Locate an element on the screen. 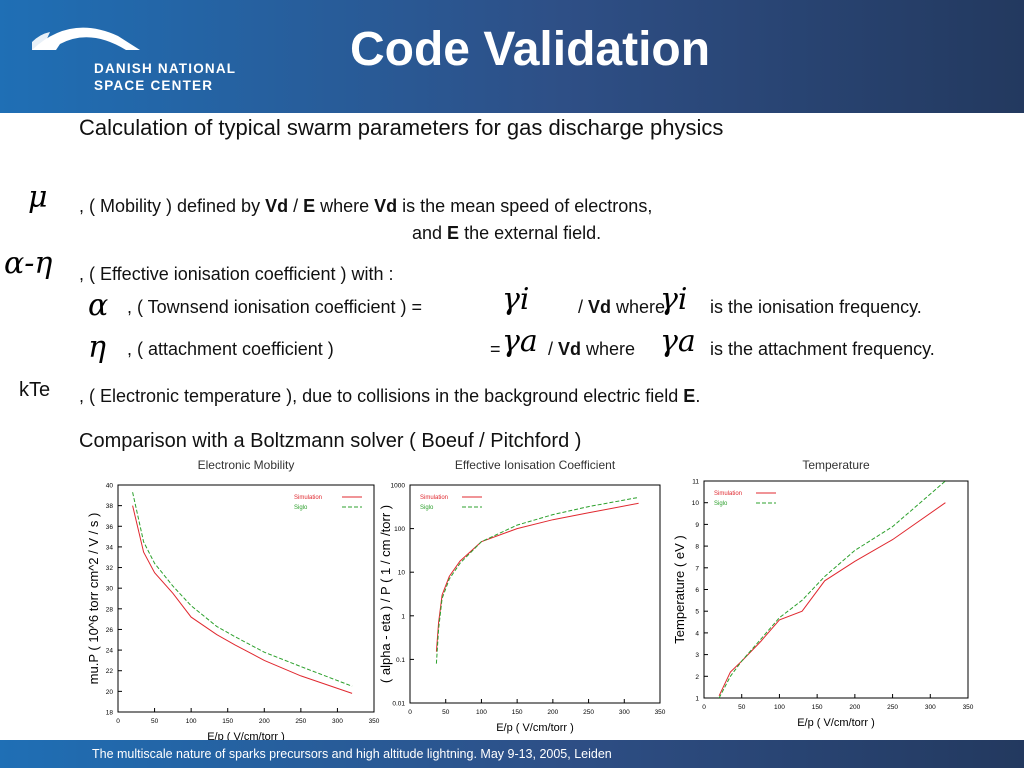 This screenshot has height=768, width=1024. chart-title: Temperature is located at coordinates (836, 465).